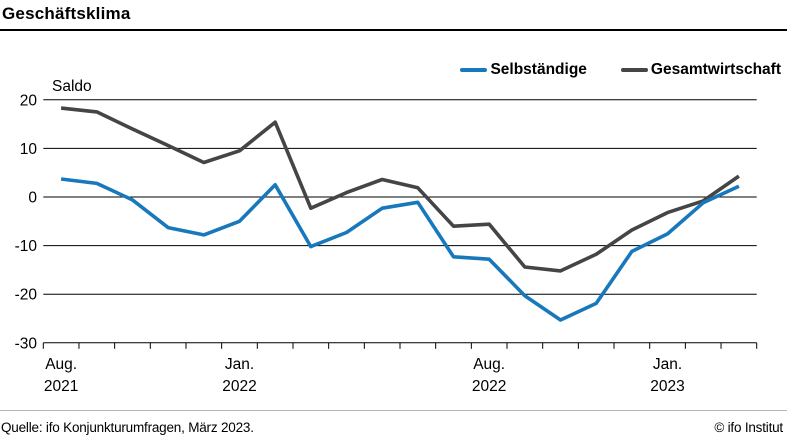 Image resolution: width=787 pixels, height=443 pixels. What do you see at coordinates (29, 100) in the screenshot?
I see `y-tick-label-20: 20` at bounding box center [29, 100].